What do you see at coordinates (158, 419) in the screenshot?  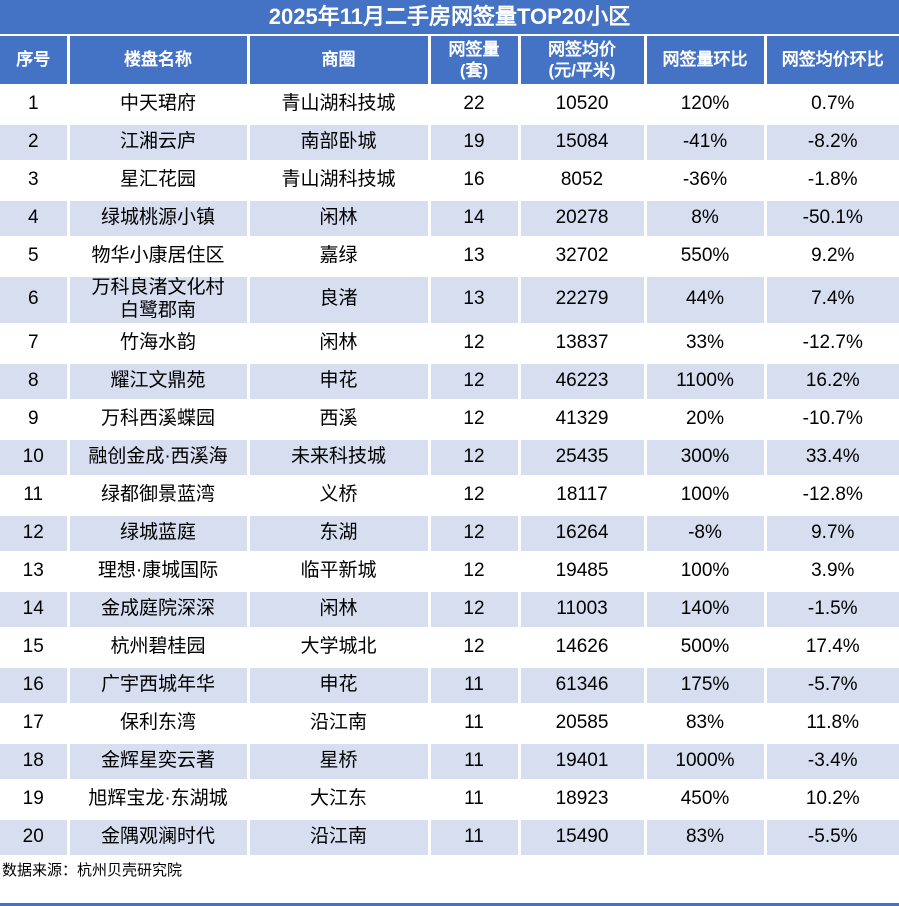 I see `cell-name: 万科西溪蝶园` at bounding box center [158, 419].